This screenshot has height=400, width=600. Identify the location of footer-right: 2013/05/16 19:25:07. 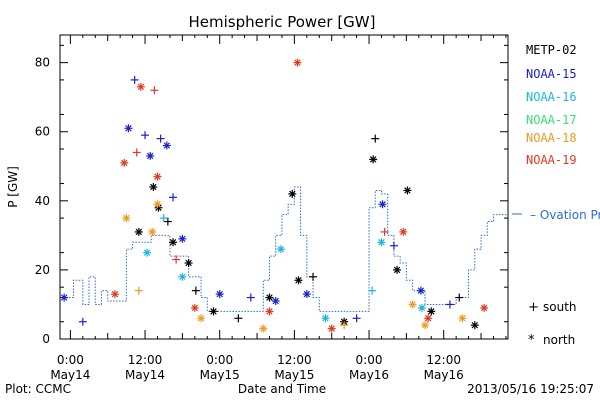
(530, 389).